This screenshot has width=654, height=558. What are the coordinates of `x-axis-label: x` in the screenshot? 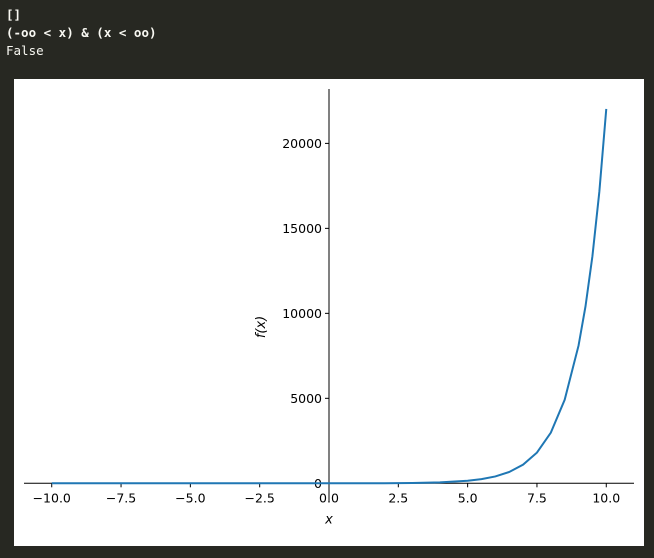 It's located at (328, 519).